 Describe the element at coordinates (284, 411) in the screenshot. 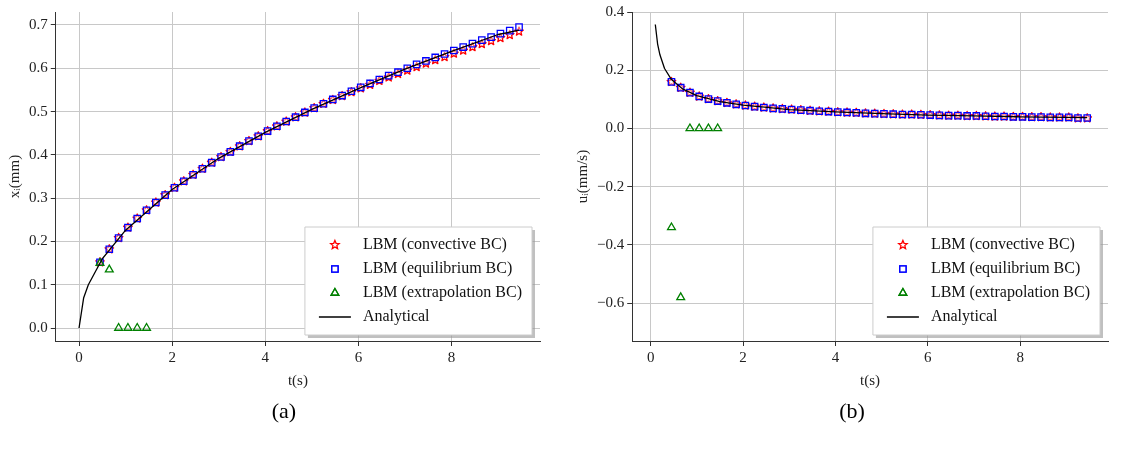

I see `text: (a)` at that location.